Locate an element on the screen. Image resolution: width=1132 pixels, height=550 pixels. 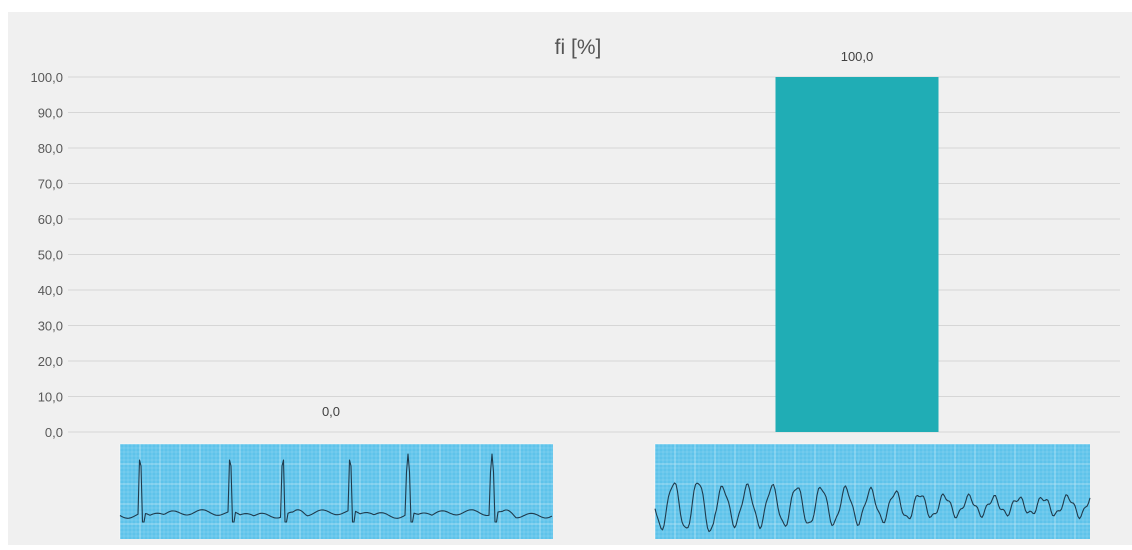
data-label: 0,0 is located at coordinates (331, 411).